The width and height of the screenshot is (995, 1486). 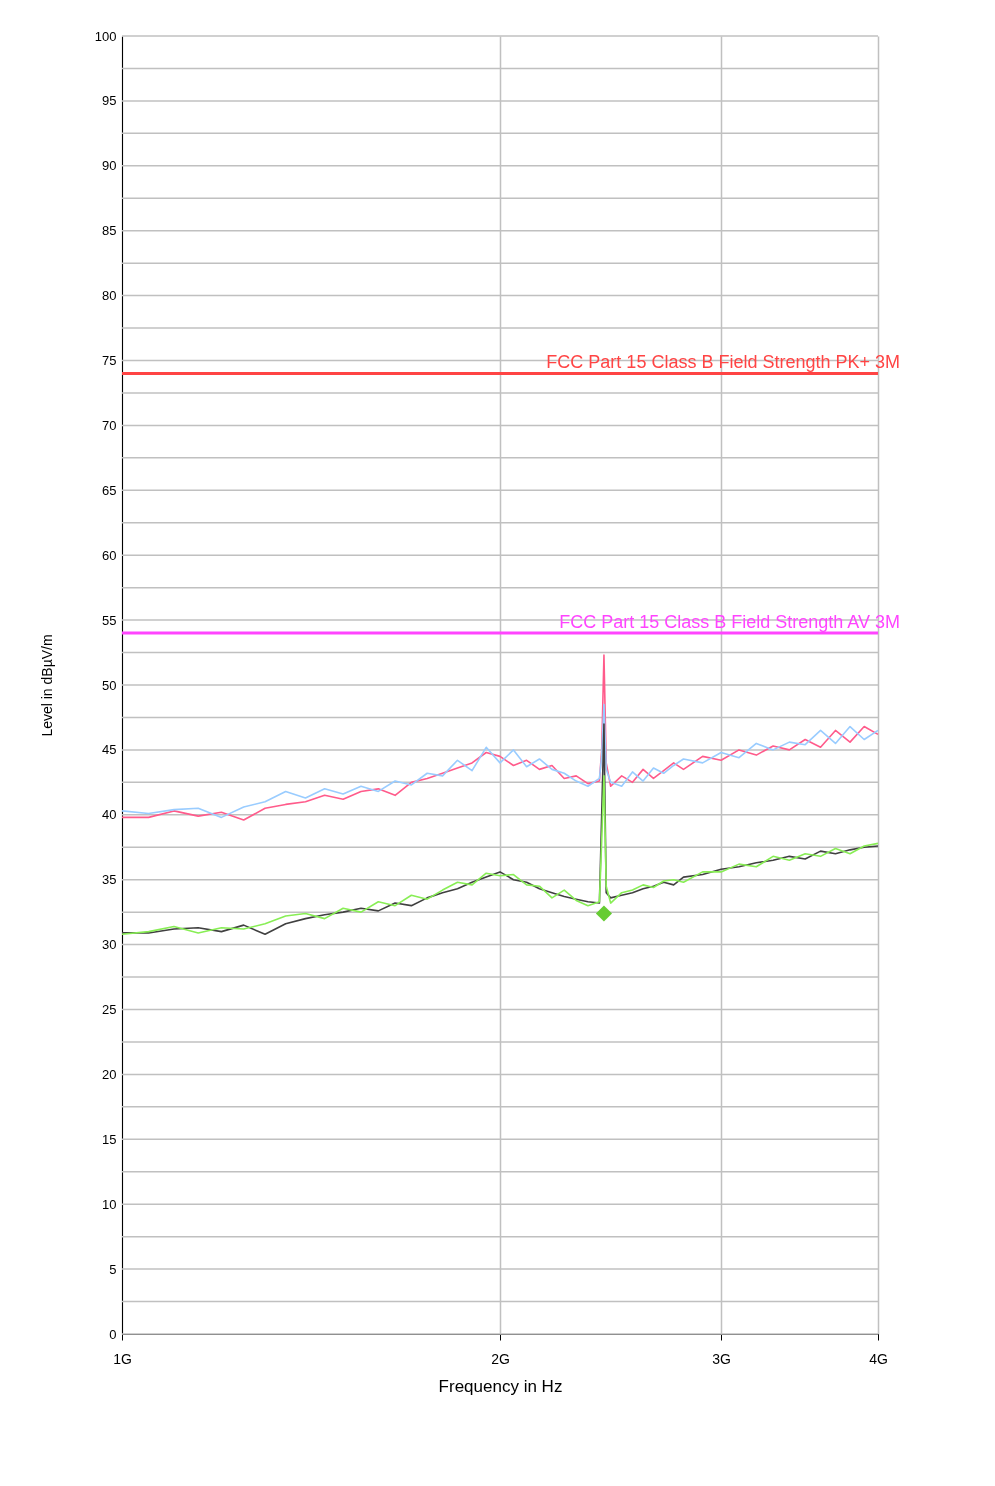 I want to click on y-tick-label: 85, so click(x=109, y=231).